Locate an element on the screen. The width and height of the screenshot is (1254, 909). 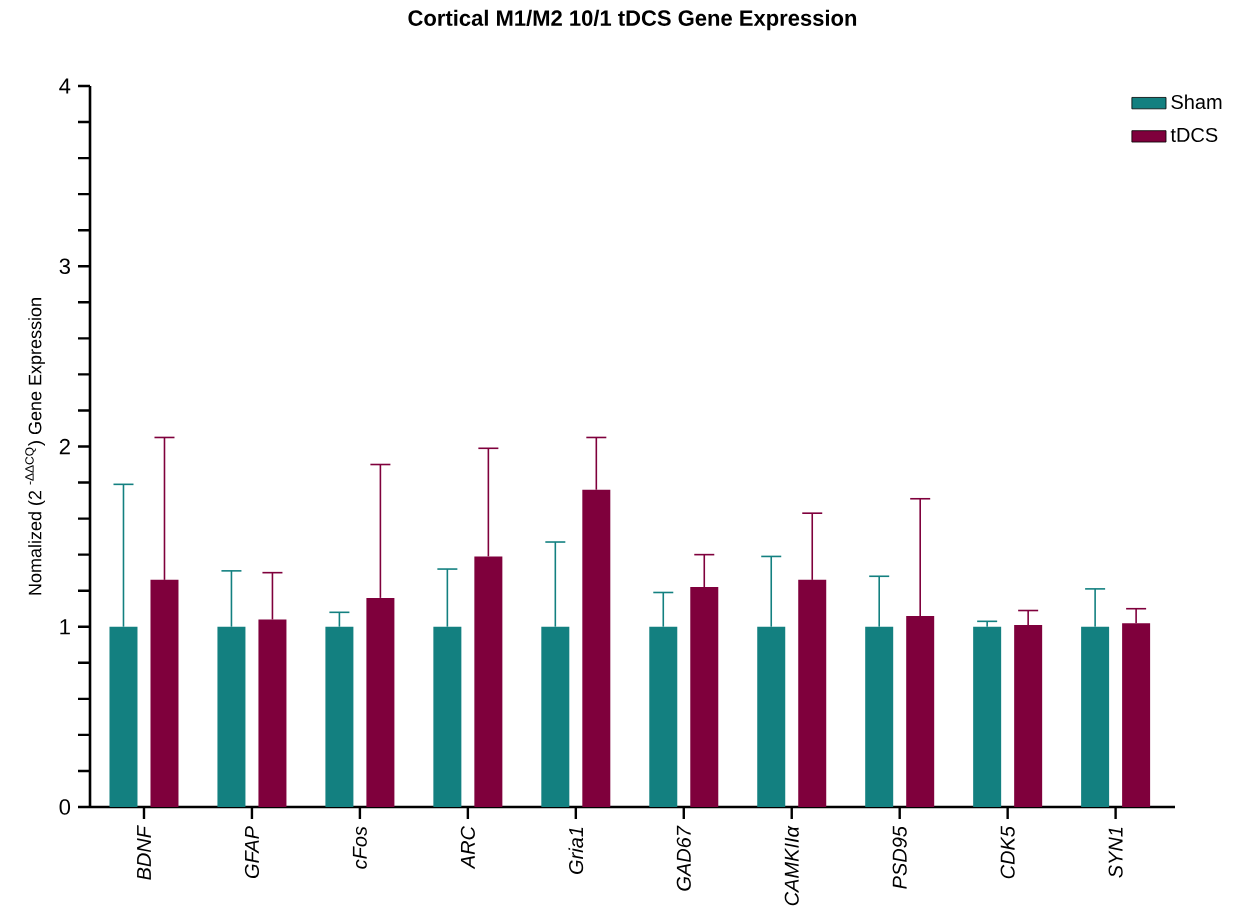
y-tick-label: 3 is located at coordinates (64, 266).